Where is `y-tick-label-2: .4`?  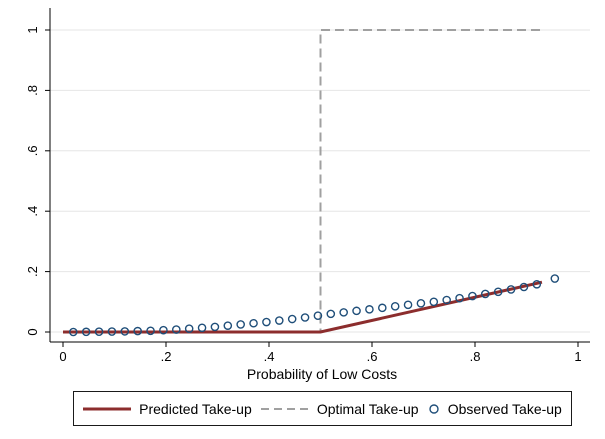 y-tick-label-2: .4 is located at coordinates (32, 211).